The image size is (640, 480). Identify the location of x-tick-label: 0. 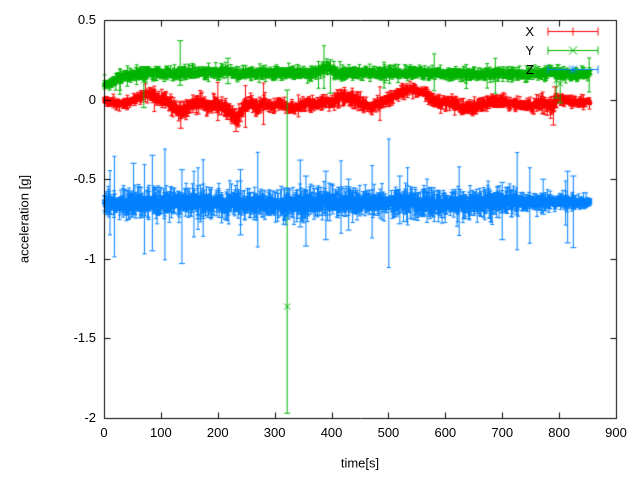
(104, 432).